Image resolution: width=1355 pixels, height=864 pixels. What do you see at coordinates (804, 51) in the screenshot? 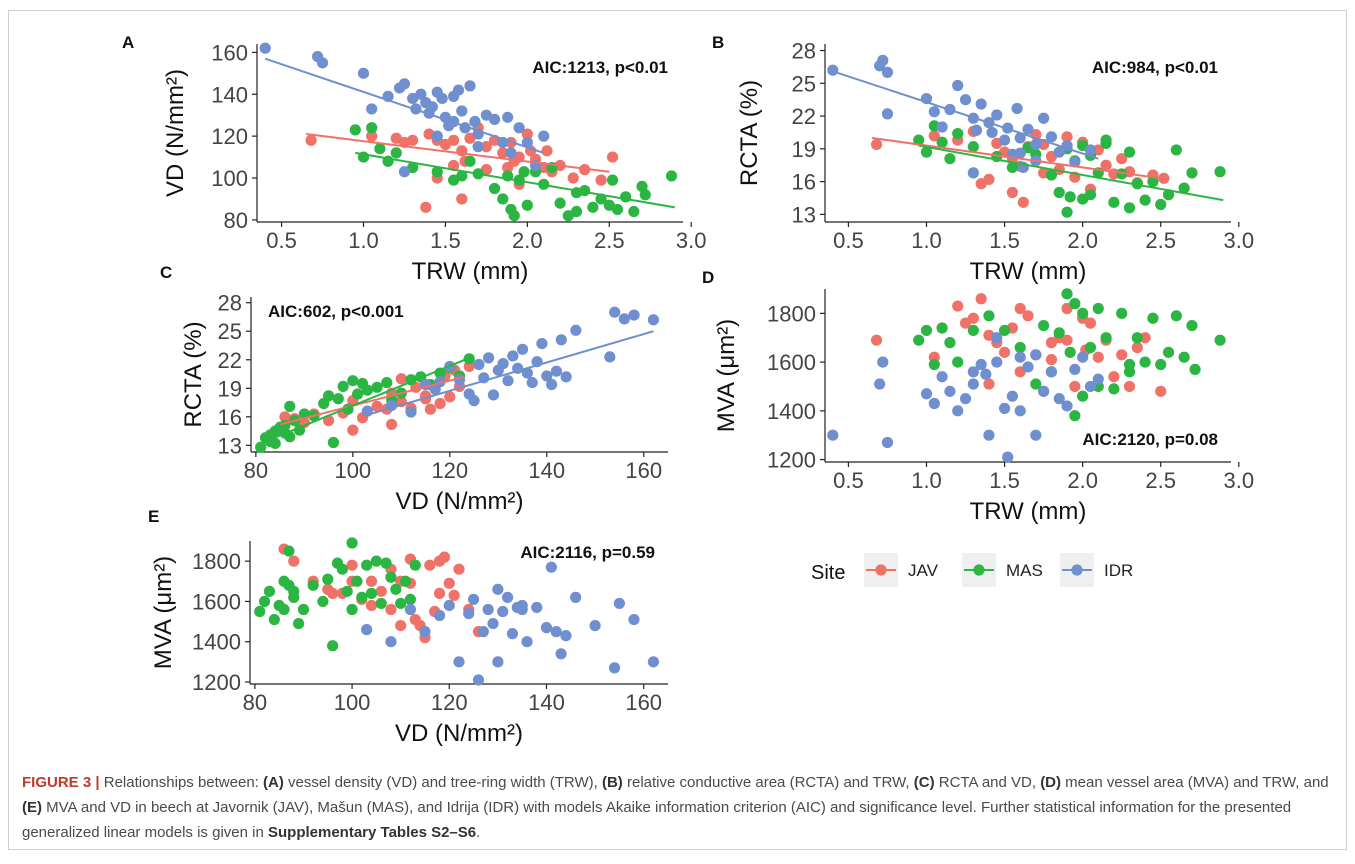
I see `y-tick-label: 28` at bounding box center [804, 51].